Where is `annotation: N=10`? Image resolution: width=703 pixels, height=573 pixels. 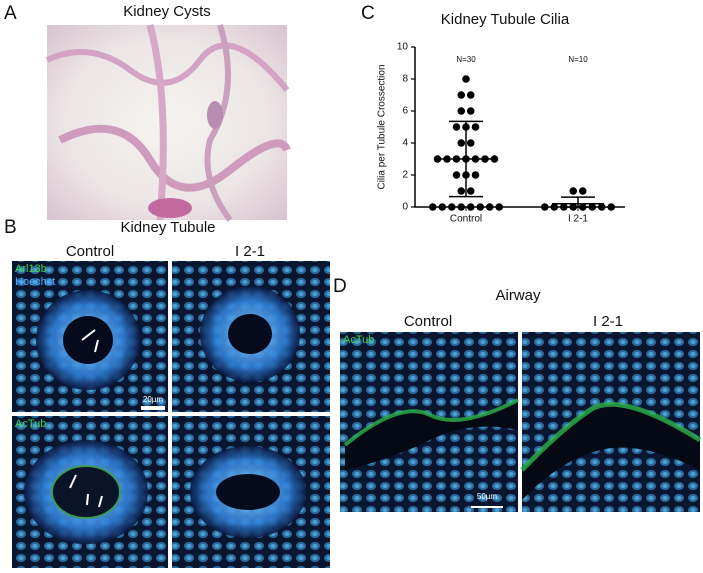
annotation: N=10 is located at coordinates (578, 59).